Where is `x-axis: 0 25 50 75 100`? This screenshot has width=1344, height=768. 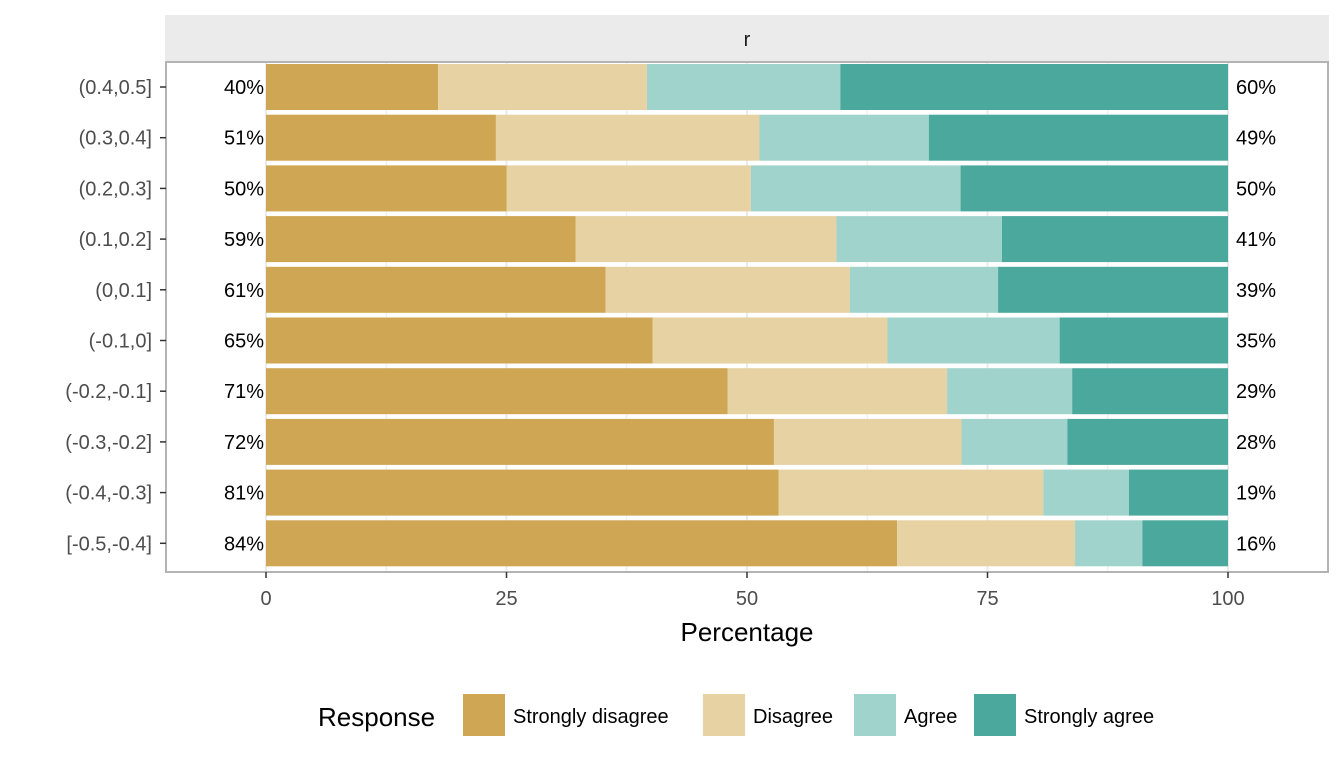 x-axis: 0 25 50 75 100 is located at coordinates (752, 591).